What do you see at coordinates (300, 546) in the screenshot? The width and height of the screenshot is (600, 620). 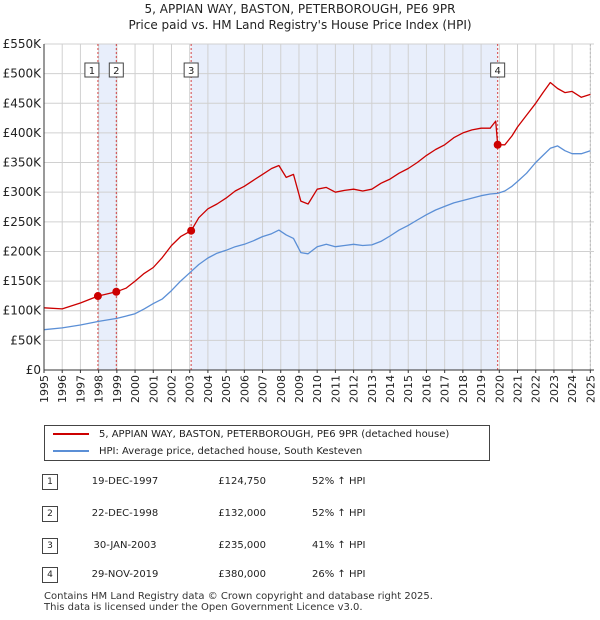 I see `sale-row: 3 30-JAN-2003 £235,000 41% ↑ HPI` at bounding box center [300, 546].